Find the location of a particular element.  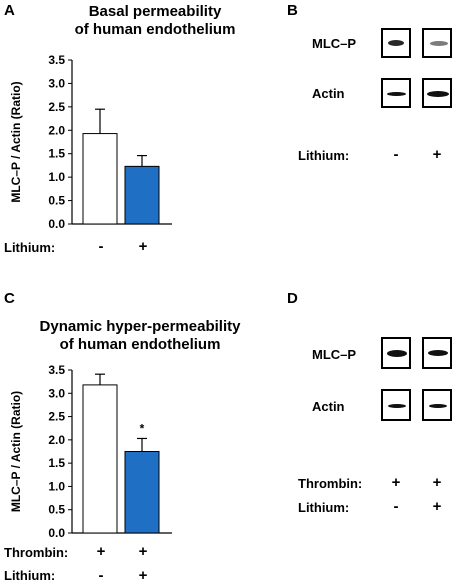

panel-a-title-line1: Basal permeability is located at coordinates (155, 11).